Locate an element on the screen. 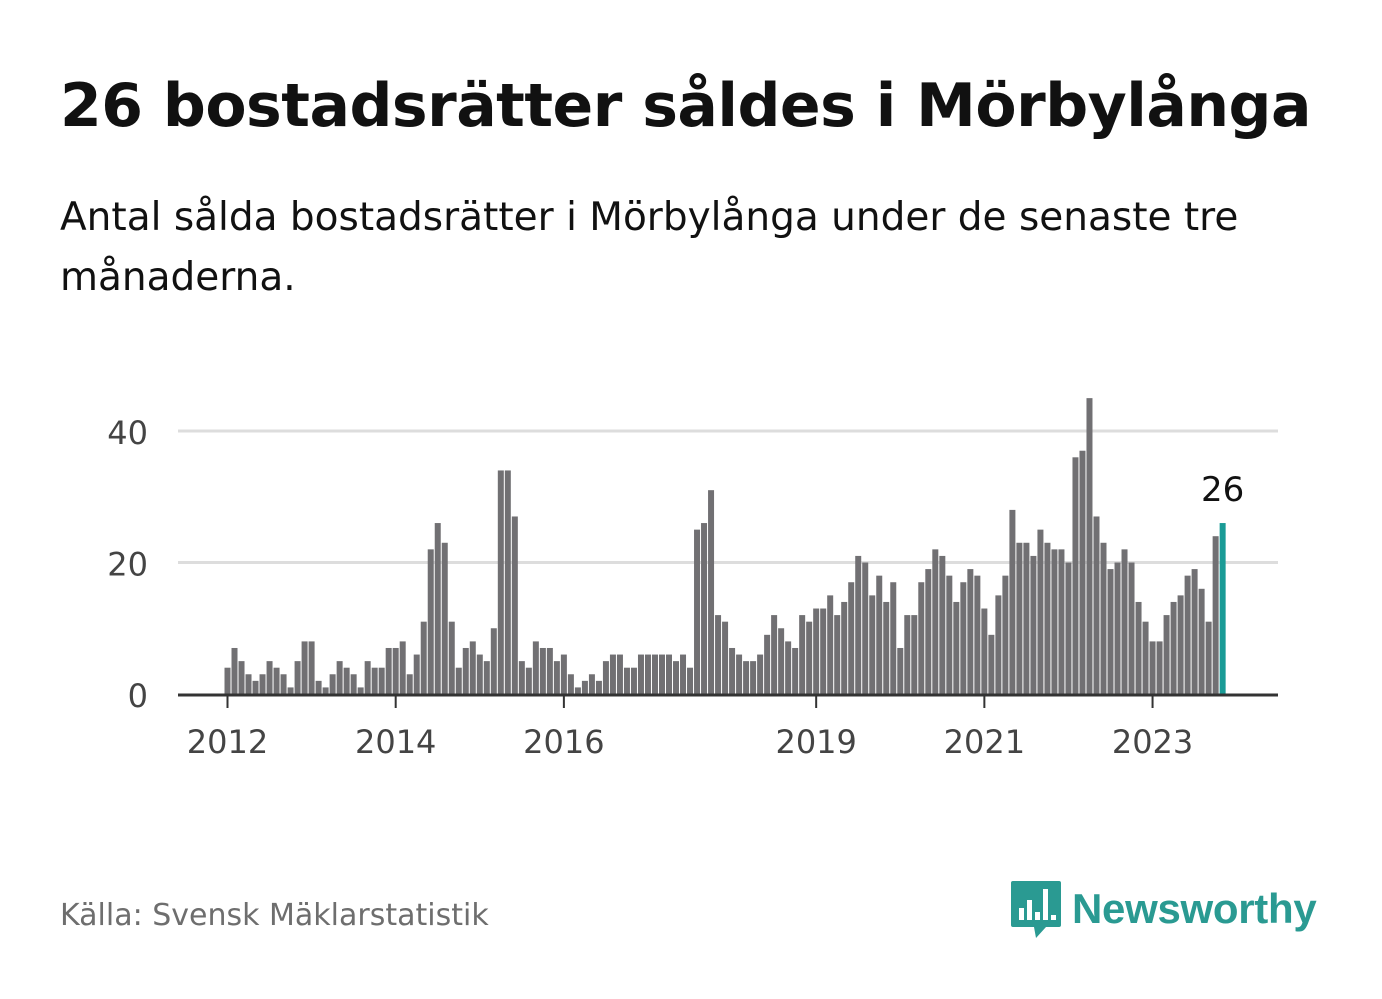 The image size is (1382, 999). newsworthy-chart-bubble-icon is located at coordinates (1036, 909).